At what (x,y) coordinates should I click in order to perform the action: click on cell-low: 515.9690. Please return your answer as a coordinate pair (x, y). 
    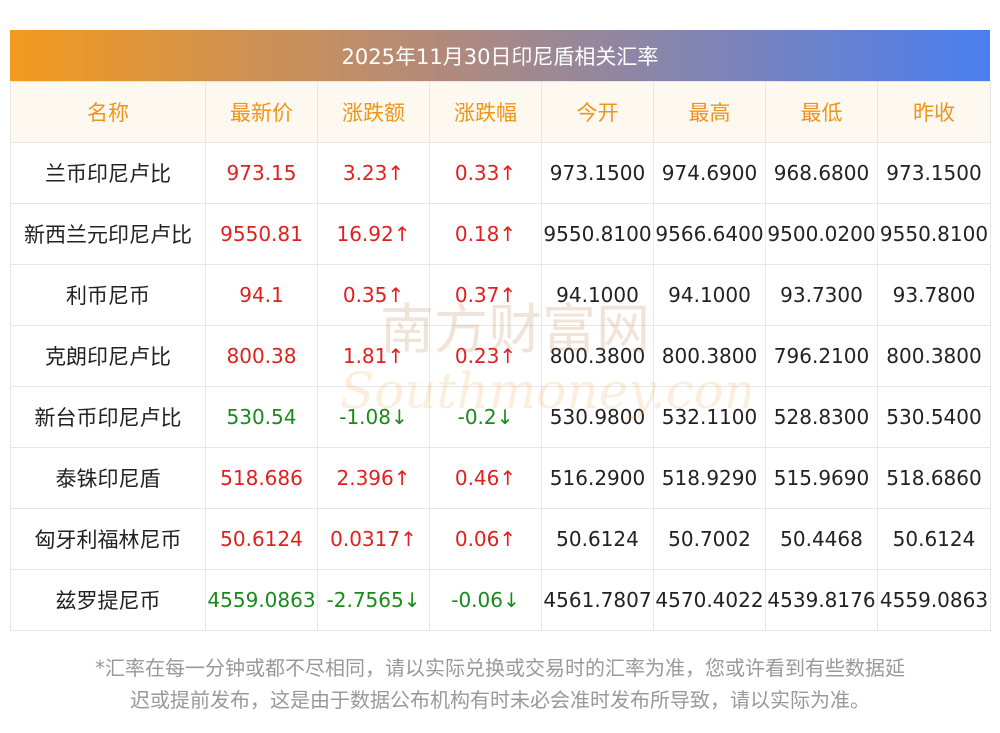
    Looking at the image, I should click on (821, 478).